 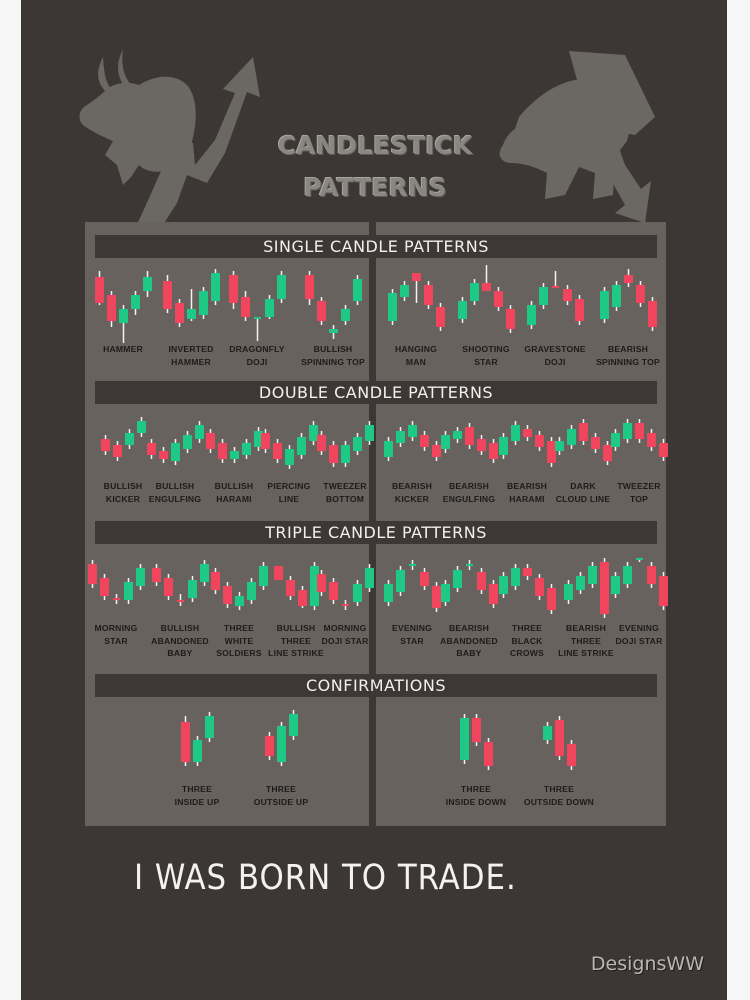 I want to click on pattern-label: BEARISH SPINNING TOP, so click(x=628, y=355).